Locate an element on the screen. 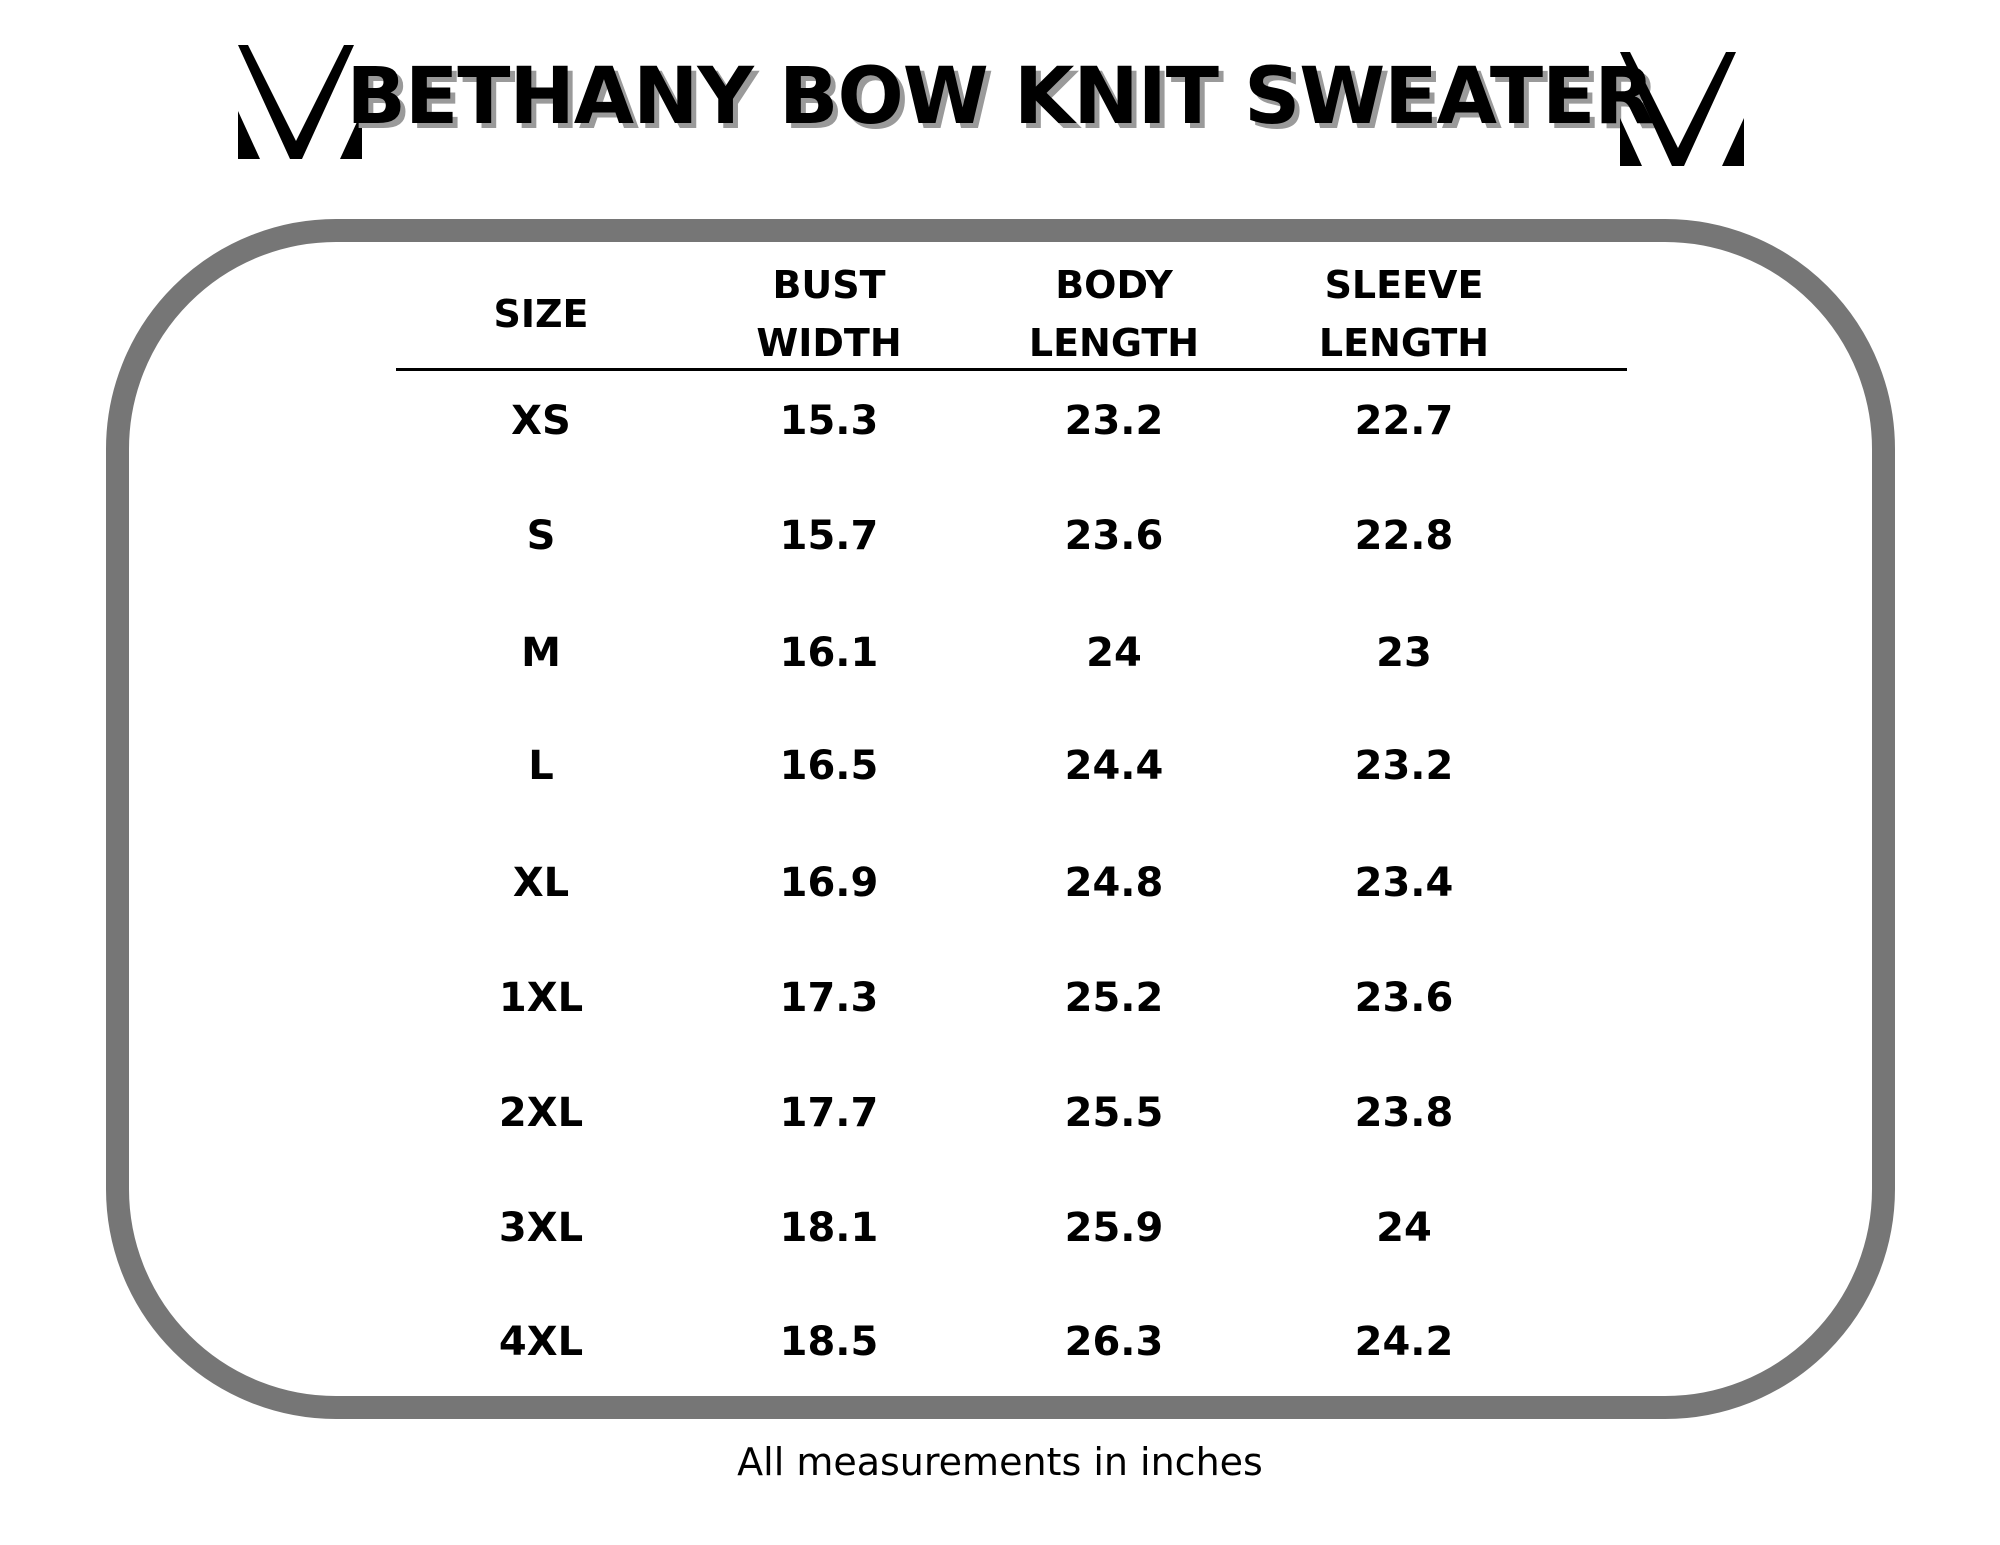 This screenshot has height=1545, width=2000. column-header-bust-width: BUST WIDTH is located at coordinates (829, 314).